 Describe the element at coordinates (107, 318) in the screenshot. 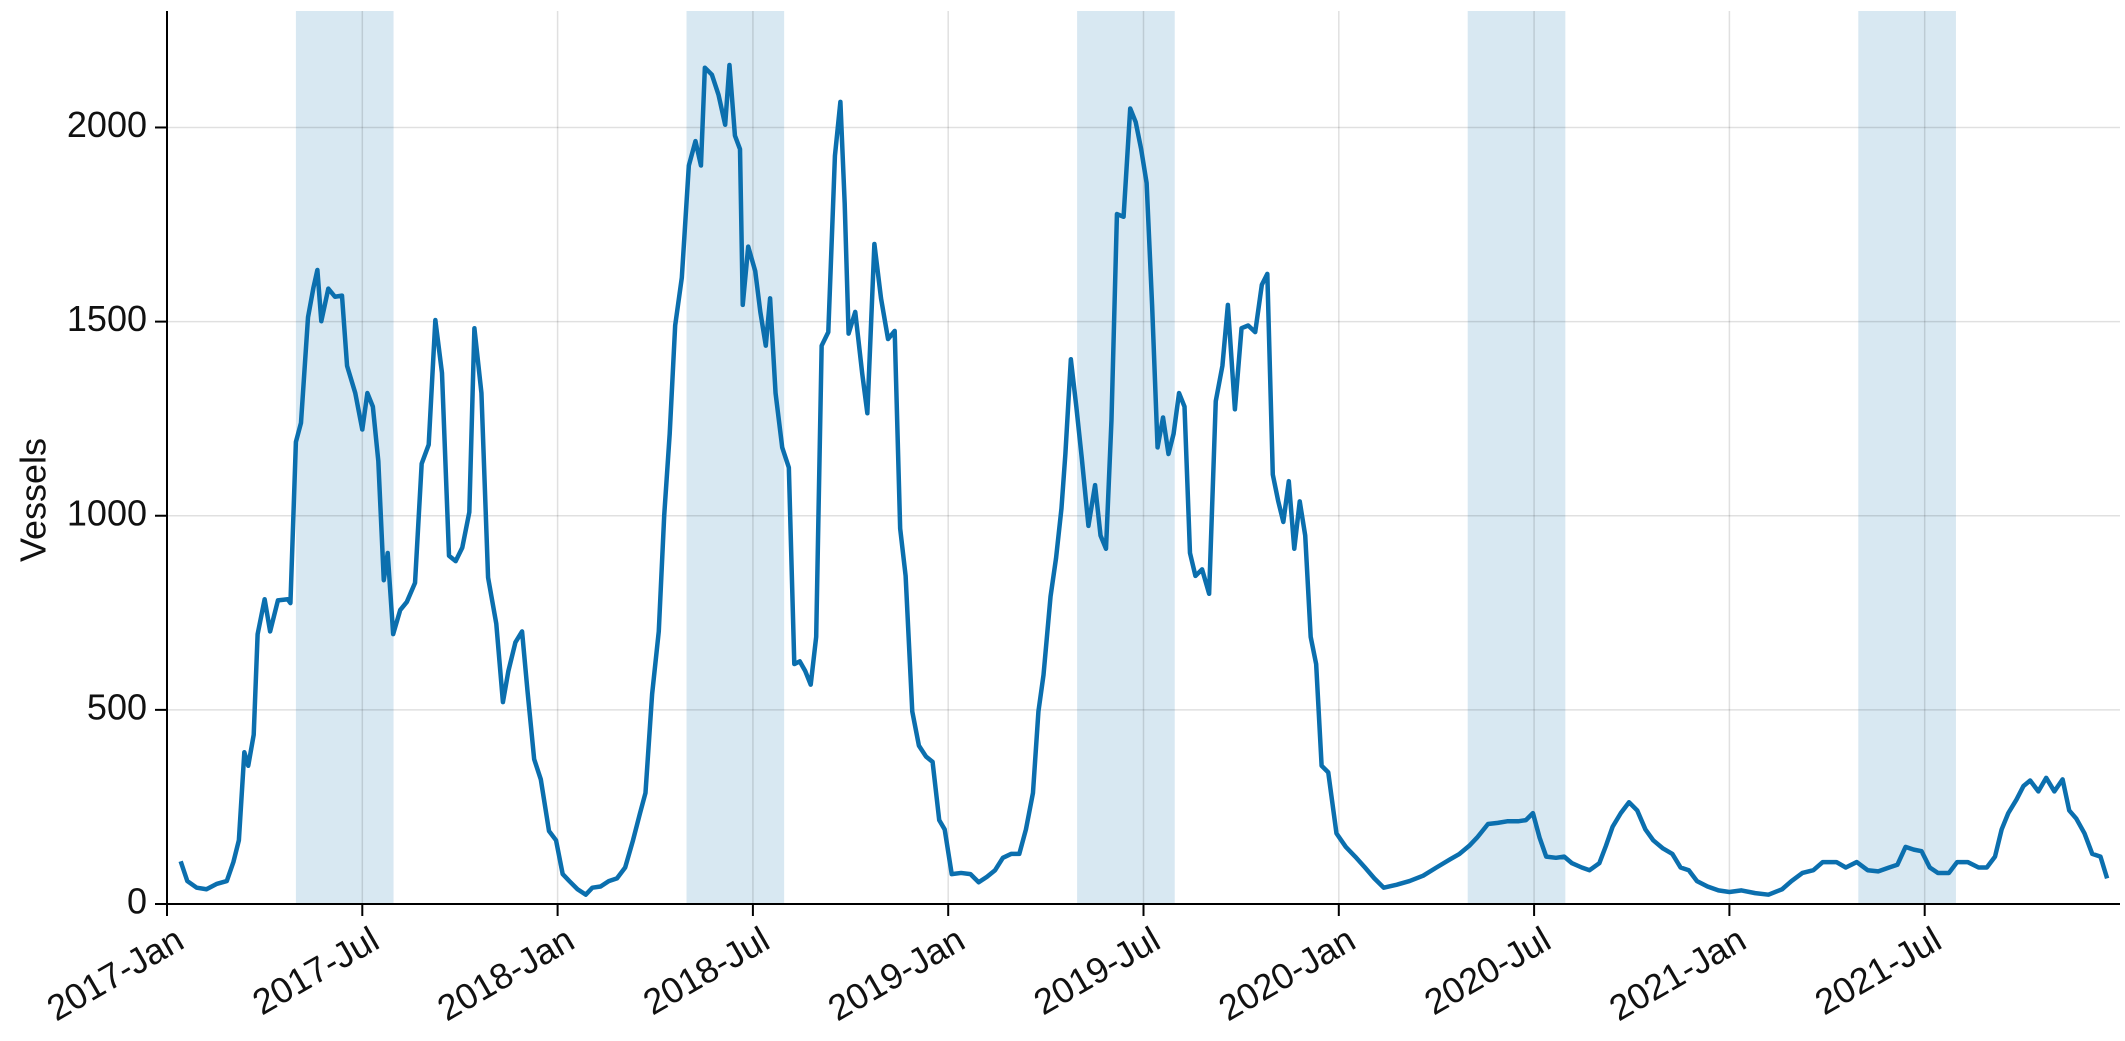

I see `y-tick-label: 1500` at that location.